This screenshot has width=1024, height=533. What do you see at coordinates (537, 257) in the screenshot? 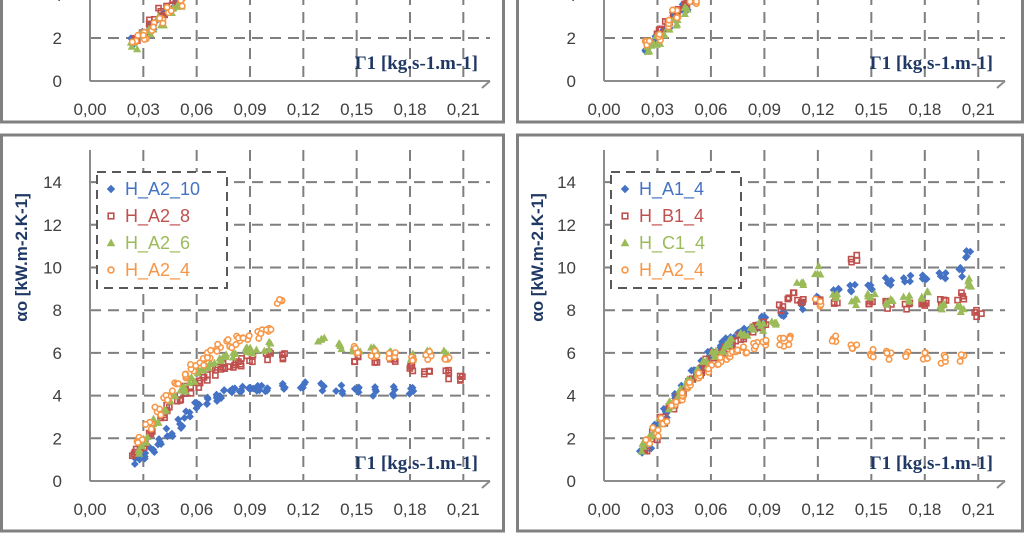
I see `y-axis-label: αo [kW.m-2.K-1]` at bounding box center [537, 257].